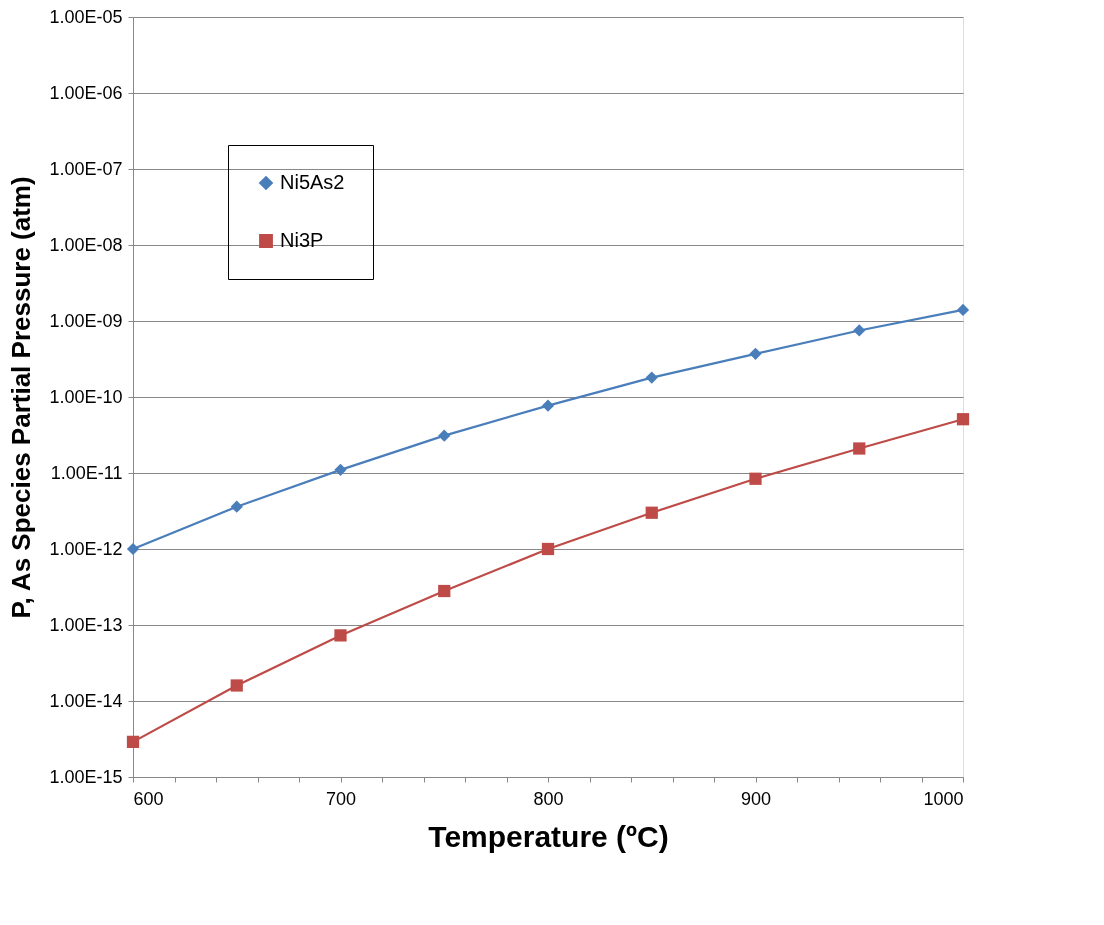 The height and width of the screenshot is (925, 1104). I want to click on y-tick-label: 1.00E-13, so click(86, 624).